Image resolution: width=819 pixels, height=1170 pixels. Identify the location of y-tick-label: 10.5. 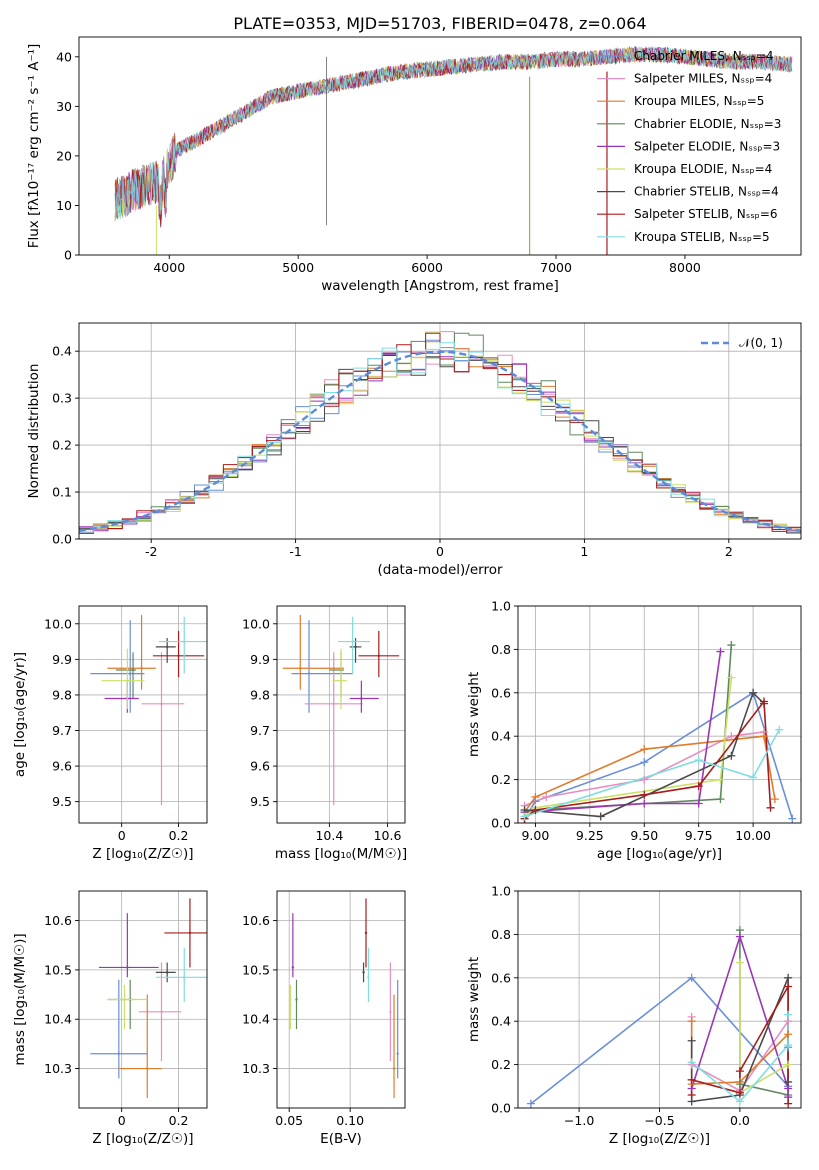
(256, 969).